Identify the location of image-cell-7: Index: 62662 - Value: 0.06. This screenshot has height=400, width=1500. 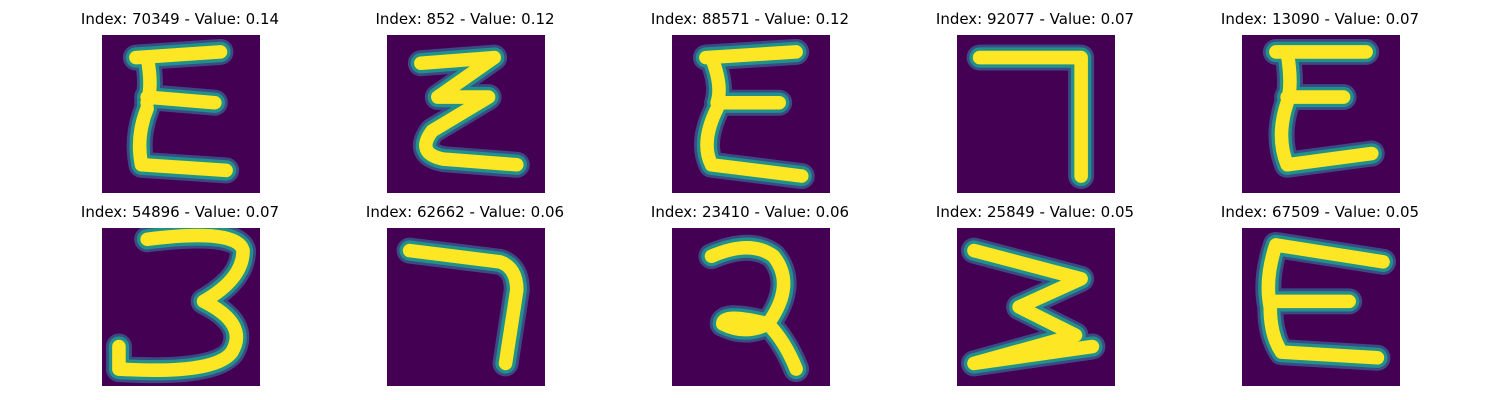
(465, 294).